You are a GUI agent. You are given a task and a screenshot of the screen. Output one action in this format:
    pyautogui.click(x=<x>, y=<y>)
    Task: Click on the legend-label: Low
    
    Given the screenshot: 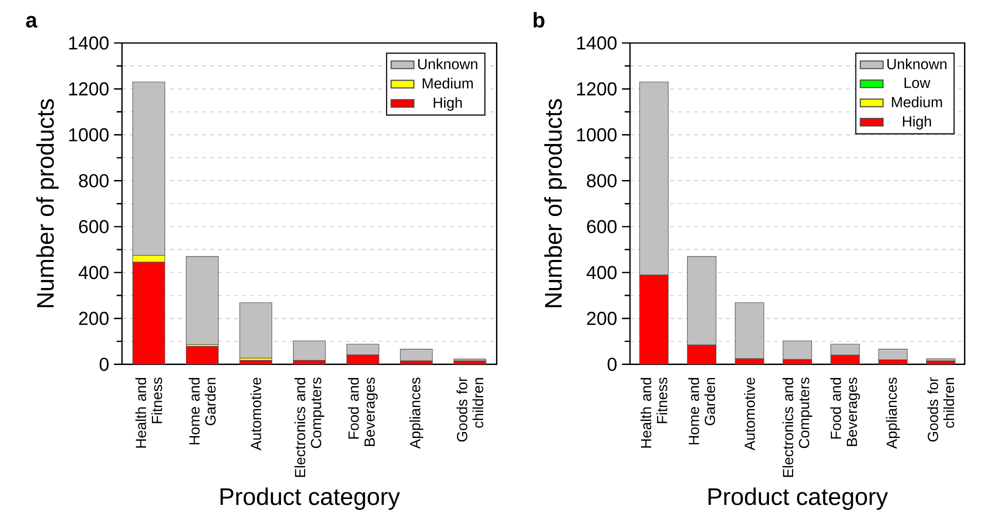 What is the action you would take?
    pyautogui.click(x=917, y=83)
    